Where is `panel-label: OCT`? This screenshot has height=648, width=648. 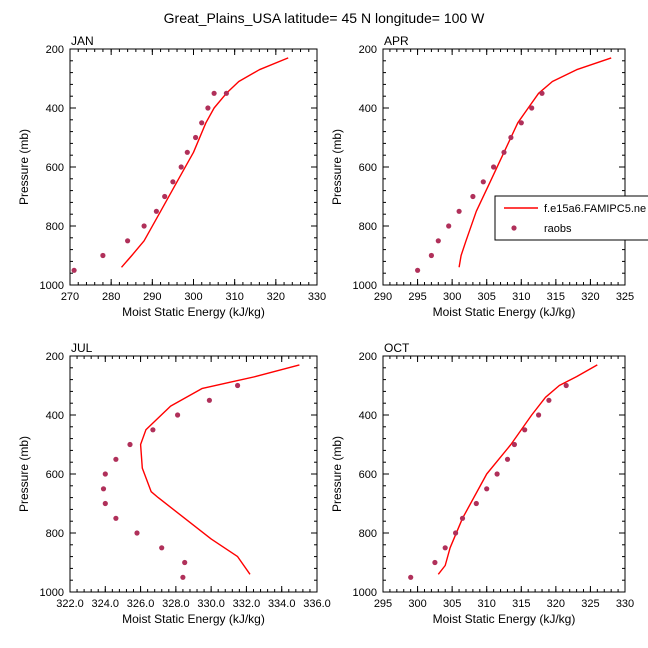 panel-label: OCT is located at coordinates (397, 348).